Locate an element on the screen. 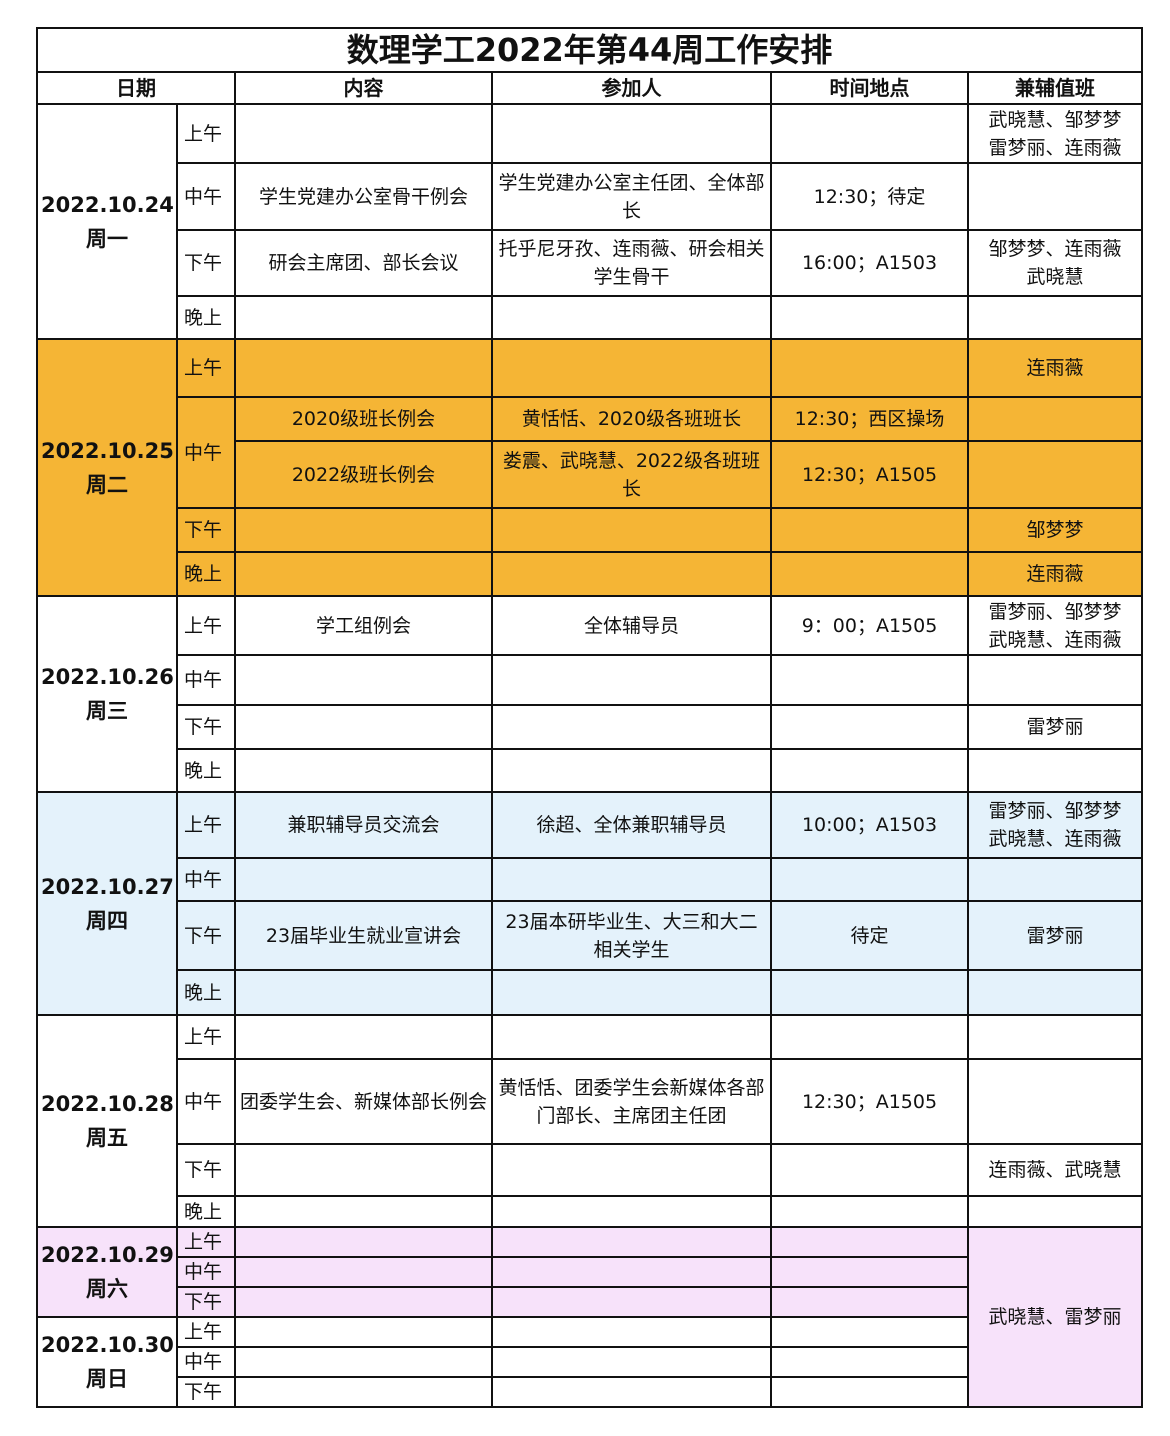 The width and height of the screenshot is (1170, 1436). table-row: 2022.10.30 周日 上午 is located at coordinates (589, 1362).